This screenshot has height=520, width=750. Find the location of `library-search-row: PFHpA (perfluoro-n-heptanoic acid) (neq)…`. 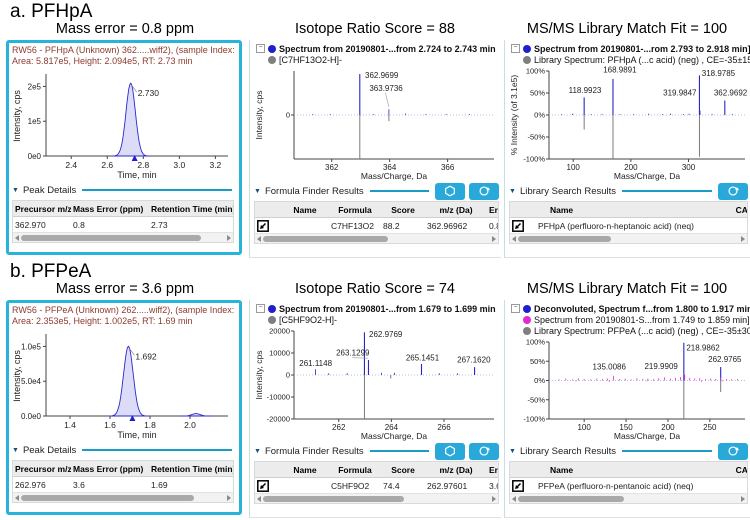

library-search-row: PFHpA (perfluoro-n-heptanoic acid) (neq)… is located at coordinates (628, 226).